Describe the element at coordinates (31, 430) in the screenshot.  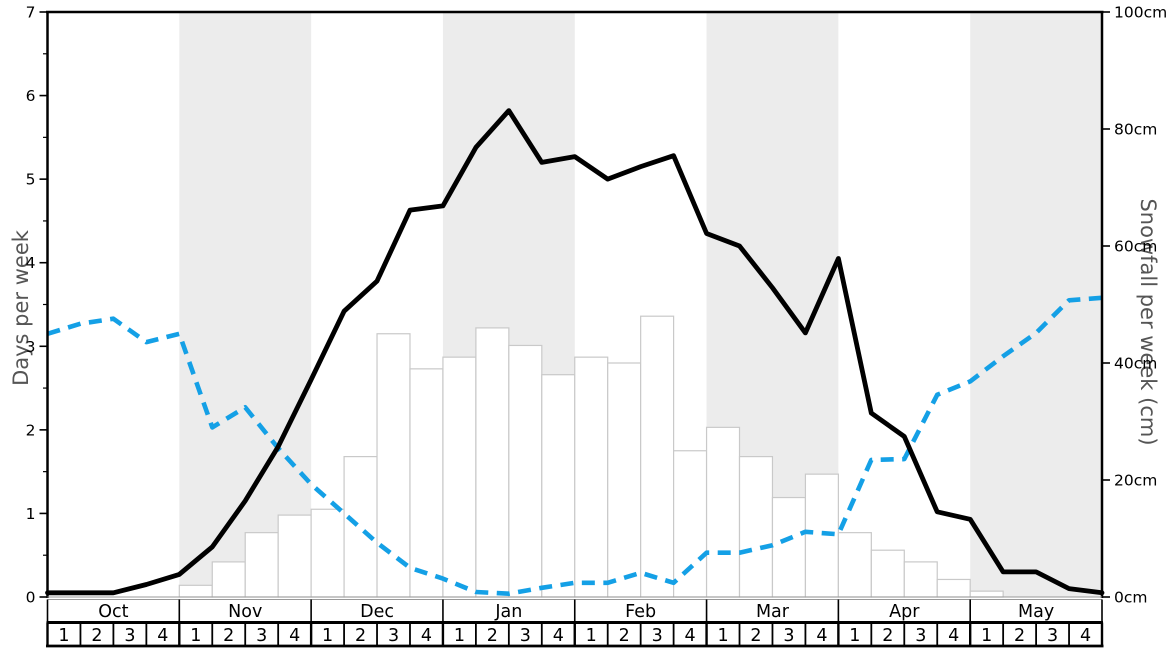
I see `left-tick-label: 2` at that location.